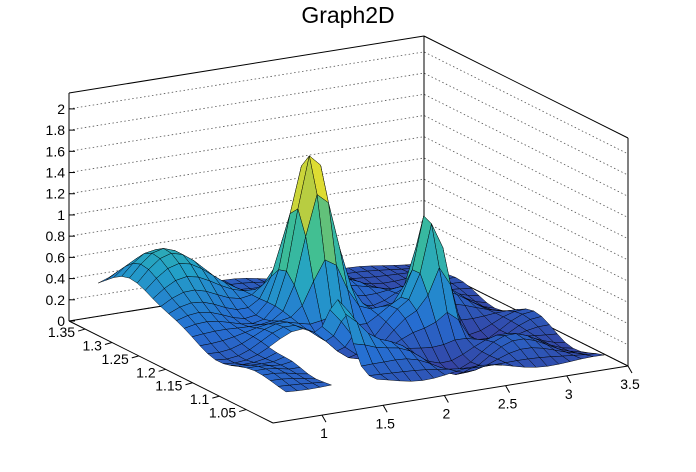  Describe the element at coordinates (61, 321) in the screenshot. I see `z-tick-label: 0` at that location.